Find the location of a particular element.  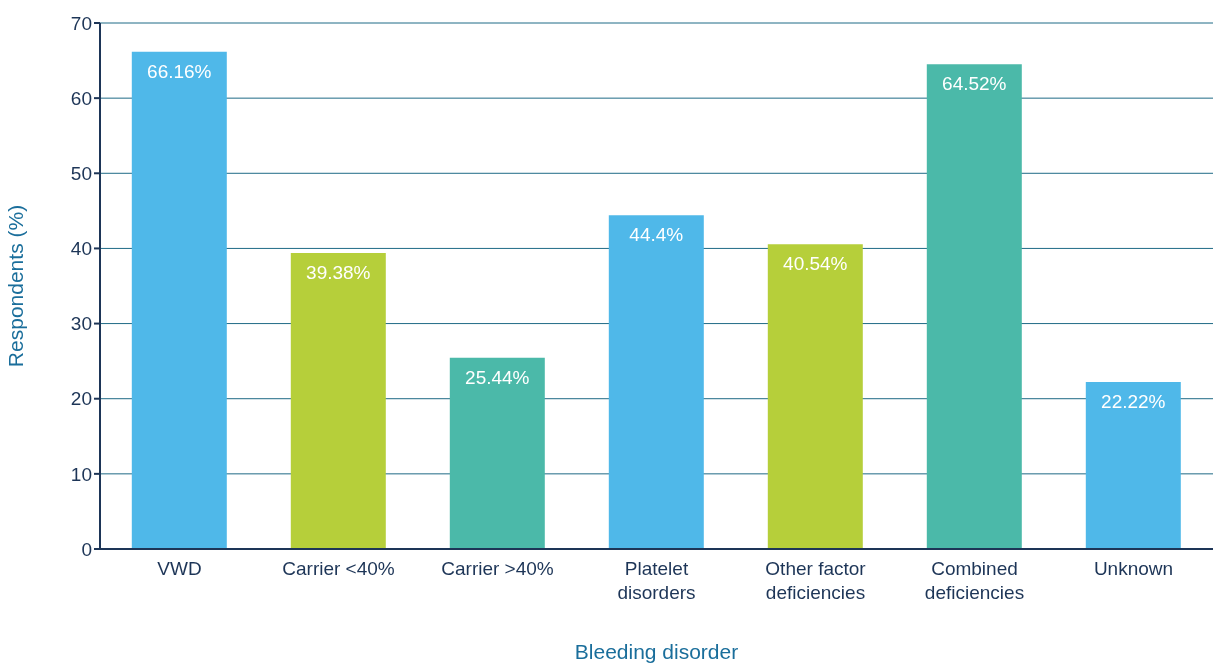

x-tick-label: VWD is located at coordinates (179, 568).